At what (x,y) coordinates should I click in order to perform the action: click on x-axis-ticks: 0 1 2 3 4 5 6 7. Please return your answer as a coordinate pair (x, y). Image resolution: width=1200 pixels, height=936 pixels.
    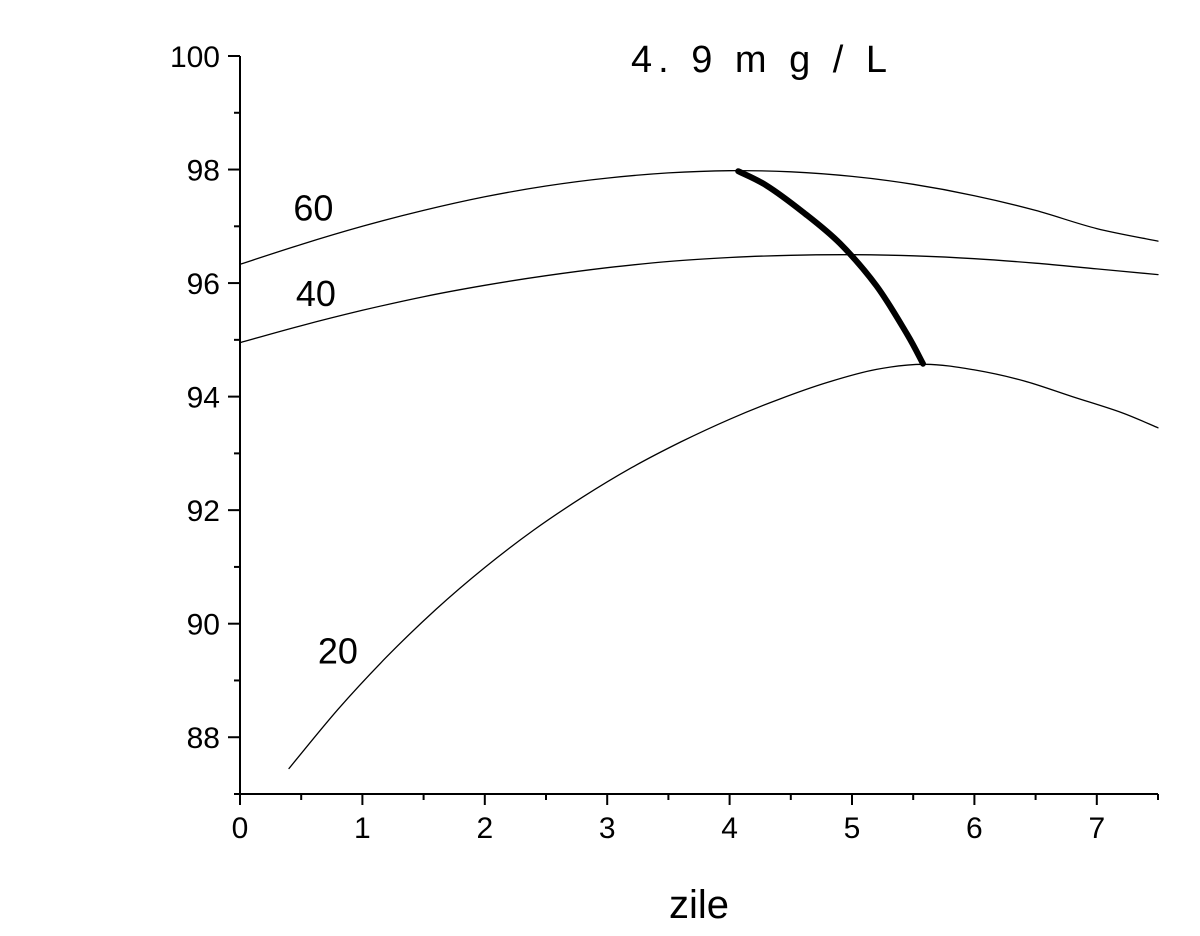
    Looking at the image, I should click on (695, 819).